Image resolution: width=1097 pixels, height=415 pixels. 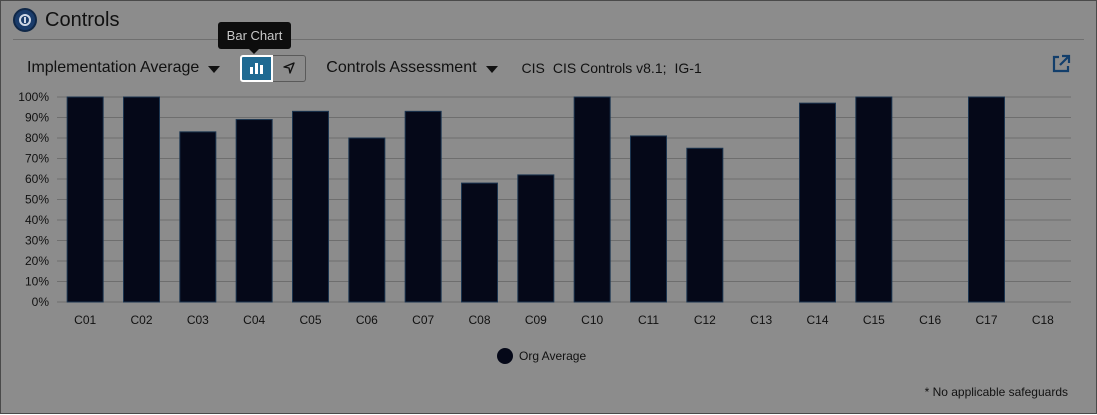 I want to click on y-tick-label: 100%, so click(x=33, y=97).